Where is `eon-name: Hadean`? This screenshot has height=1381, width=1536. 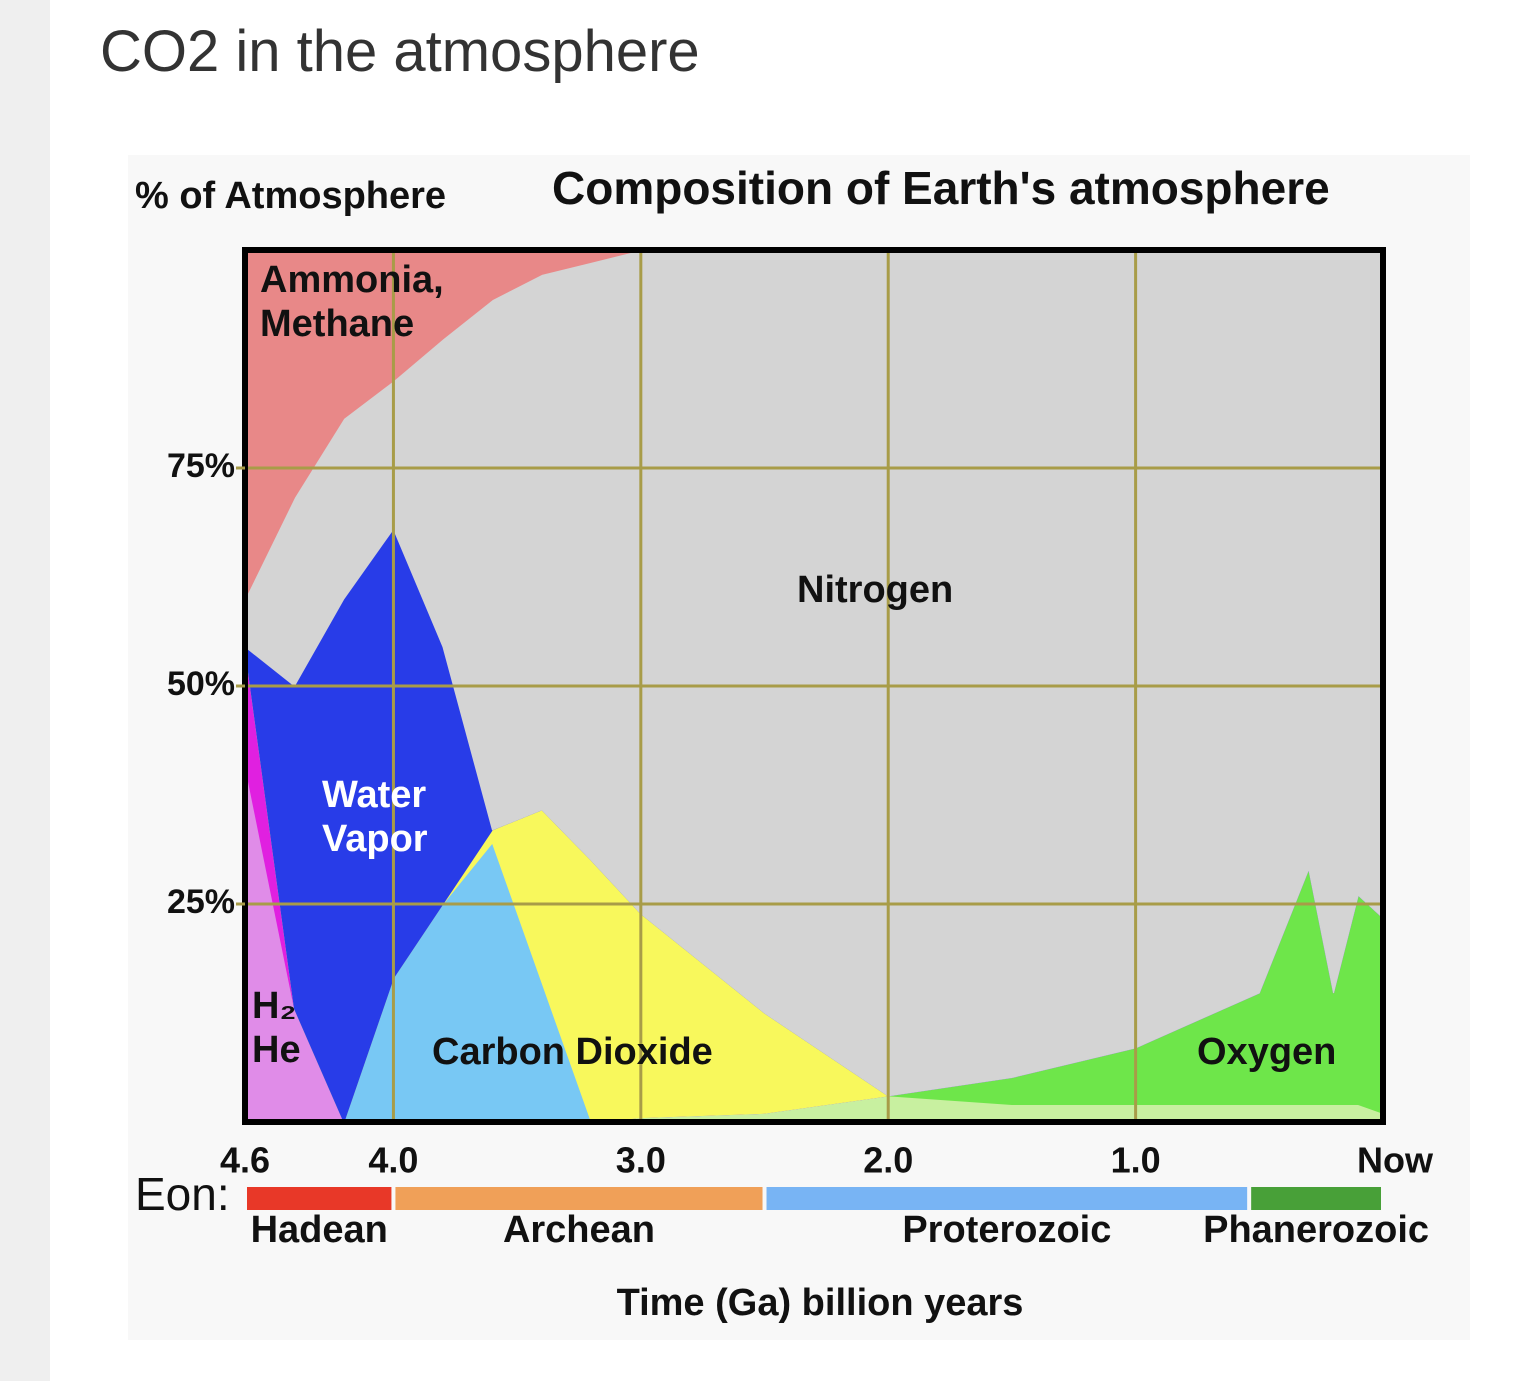 eon-name: Hadean is located at coordinates (319, 1230).